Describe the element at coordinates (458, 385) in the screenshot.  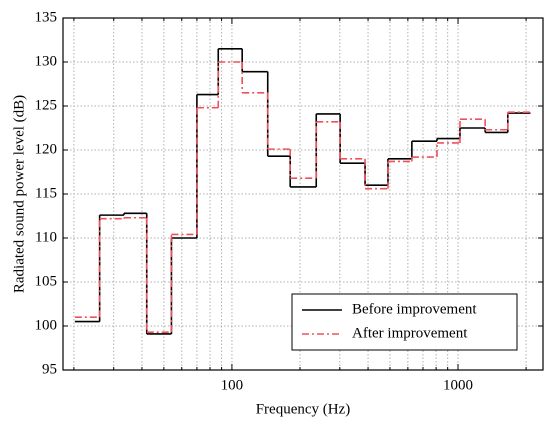
I see `x-tick-label: 1000` at that location.